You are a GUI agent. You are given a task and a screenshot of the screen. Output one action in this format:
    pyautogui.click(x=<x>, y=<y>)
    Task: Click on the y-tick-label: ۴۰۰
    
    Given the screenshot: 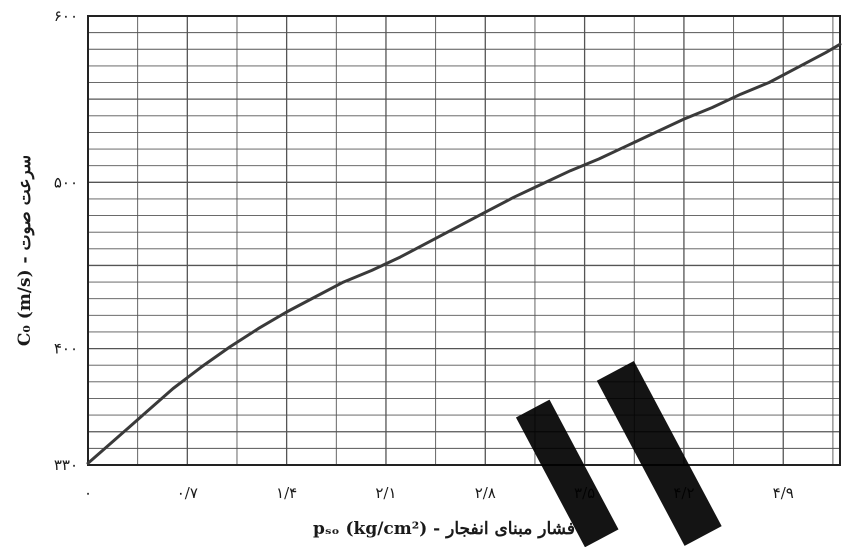 What is the action you would take?
    pyautogui.click(x=66, y=349)
    